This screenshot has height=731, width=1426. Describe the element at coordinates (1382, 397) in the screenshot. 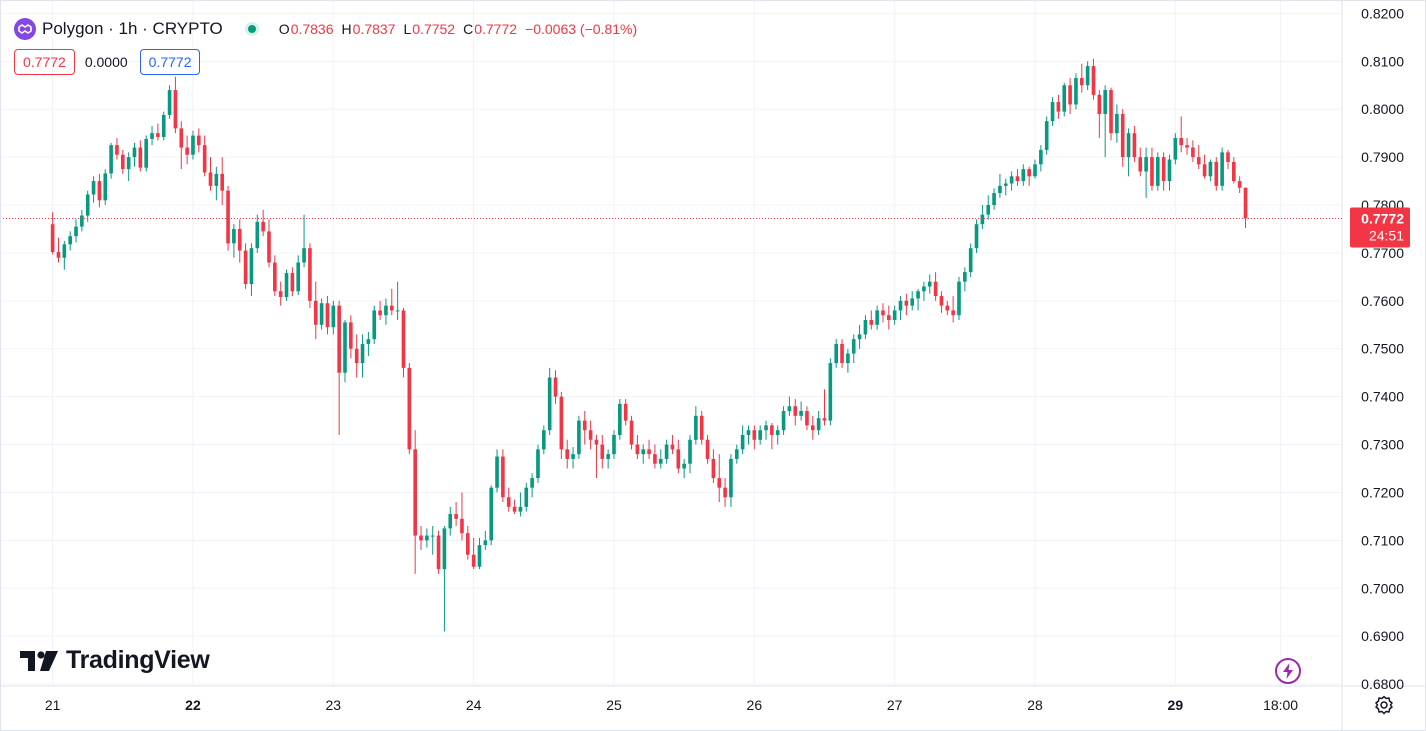

I see `price-tick-label: 0.7400` at that location.